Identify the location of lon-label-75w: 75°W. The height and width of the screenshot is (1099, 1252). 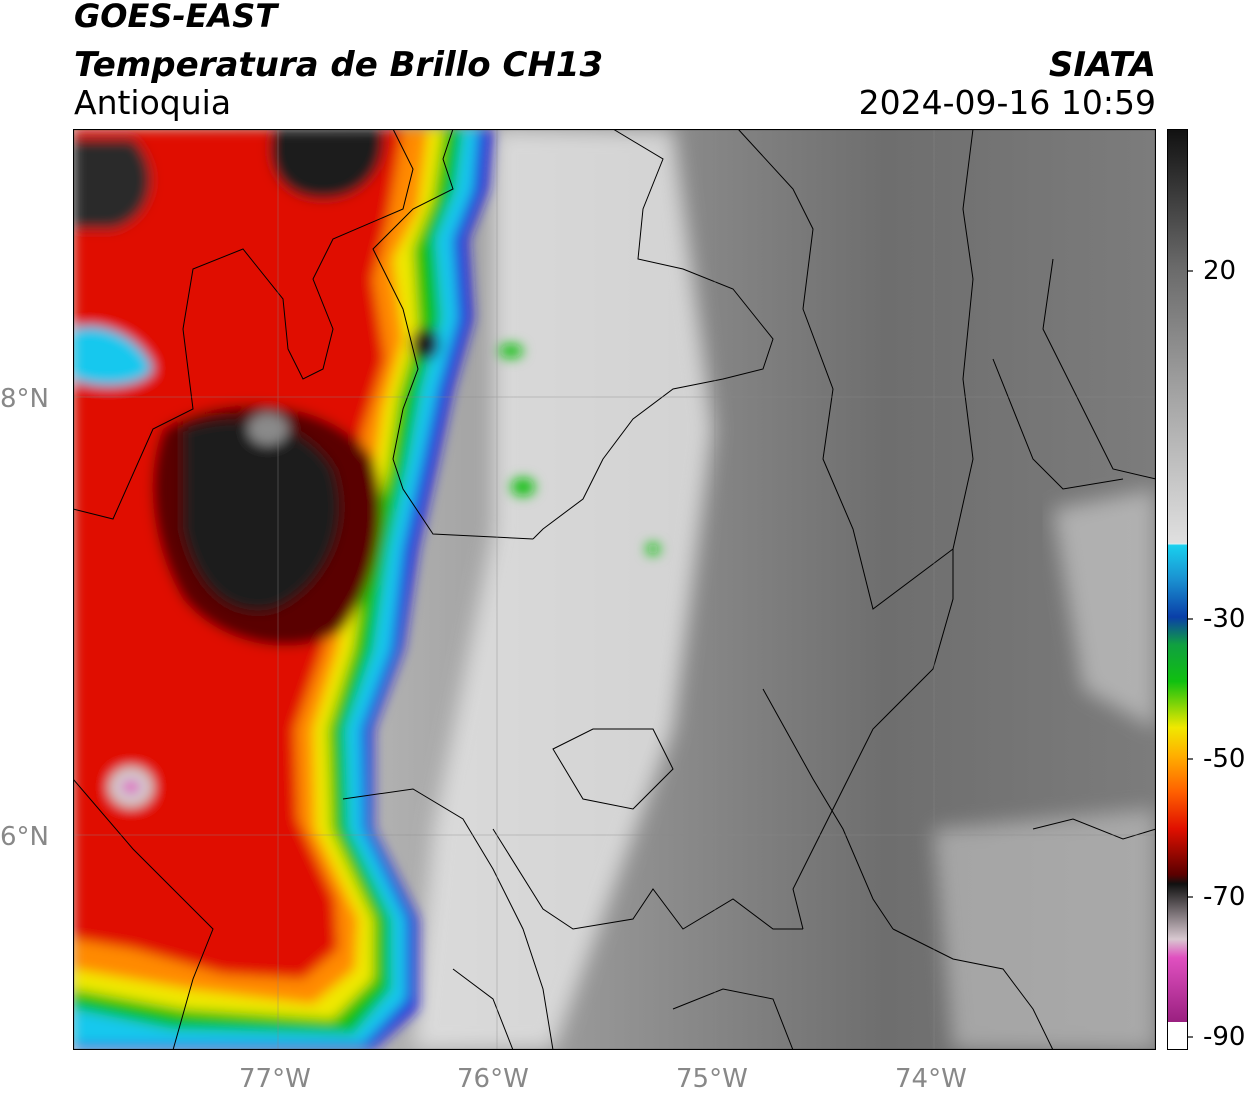
(712, 1079).